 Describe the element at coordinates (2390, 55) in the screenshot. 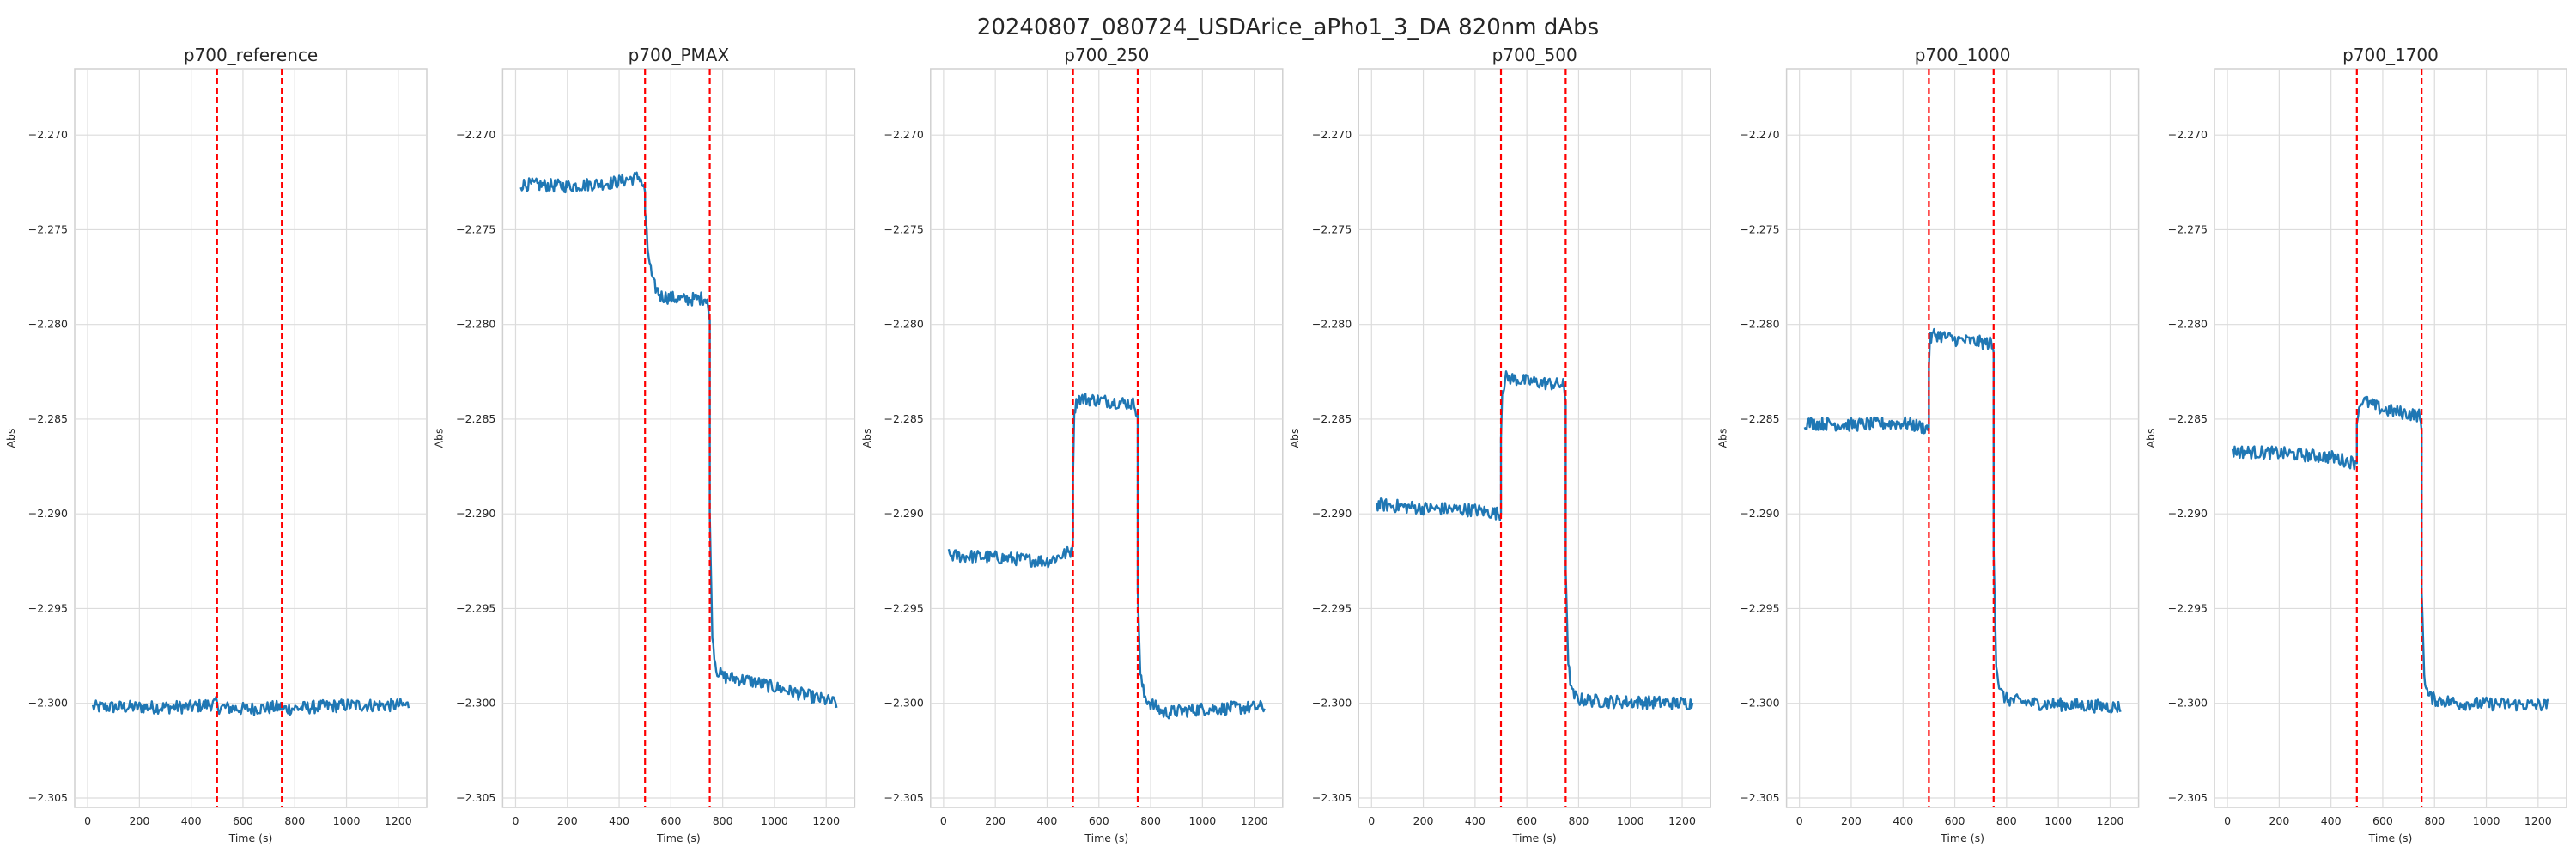

I see `subplot-title: p700_1700` at that location.